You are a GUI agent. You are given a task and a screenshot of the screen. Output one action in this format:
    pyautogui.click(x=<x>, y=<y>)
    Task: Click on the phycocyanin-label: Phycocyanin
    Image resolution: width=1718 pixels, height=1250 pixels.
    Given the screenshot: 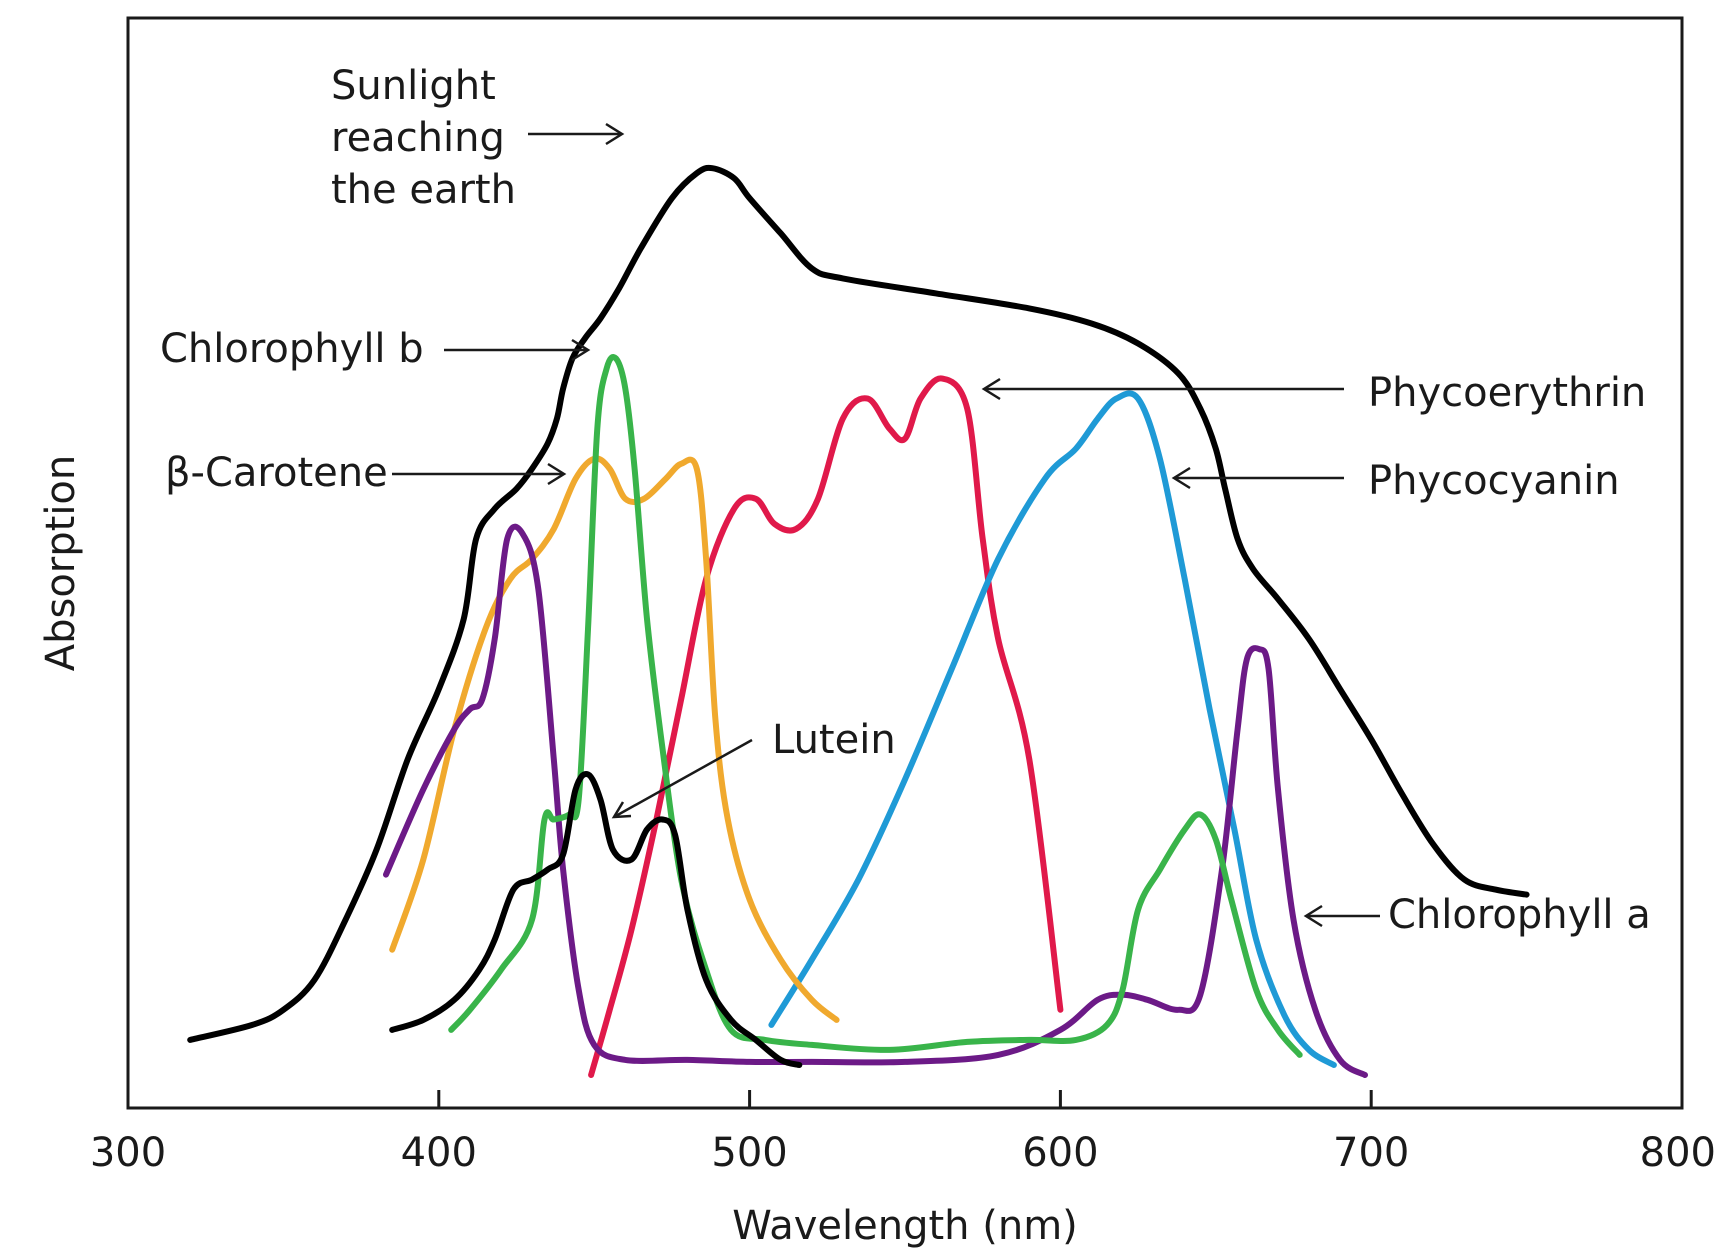 What is the action you would take?
    pyautogui.click(x=1494, y=481)
    